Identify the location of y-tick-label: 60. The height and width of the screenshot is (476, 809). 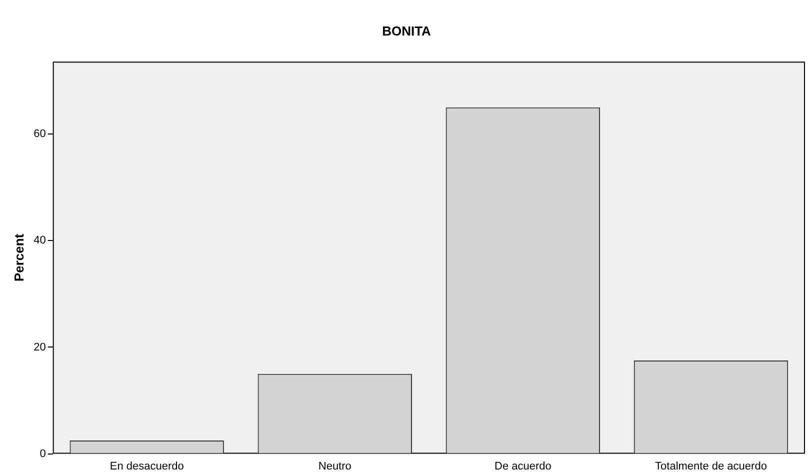
(40, 134).